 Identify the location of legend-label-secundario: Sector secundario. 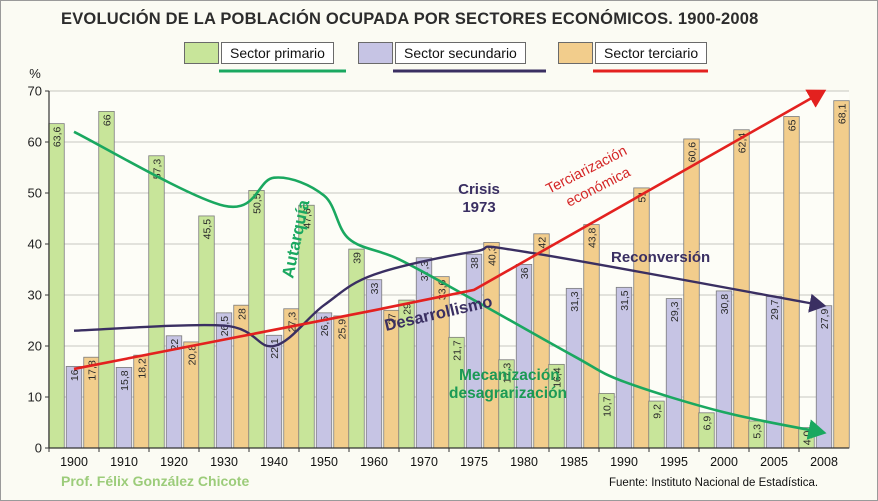
(460, 53).